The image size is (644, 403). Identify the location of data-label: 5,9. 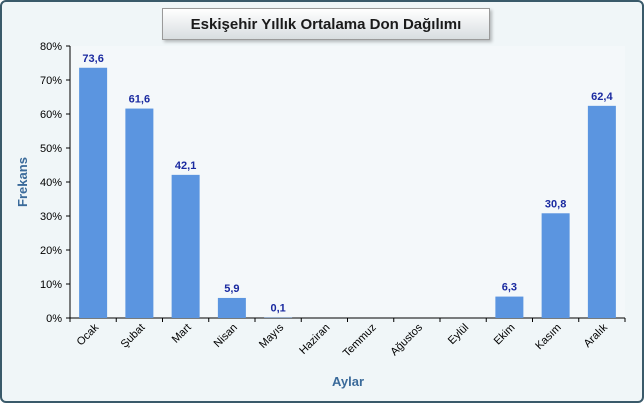
(231, 289).